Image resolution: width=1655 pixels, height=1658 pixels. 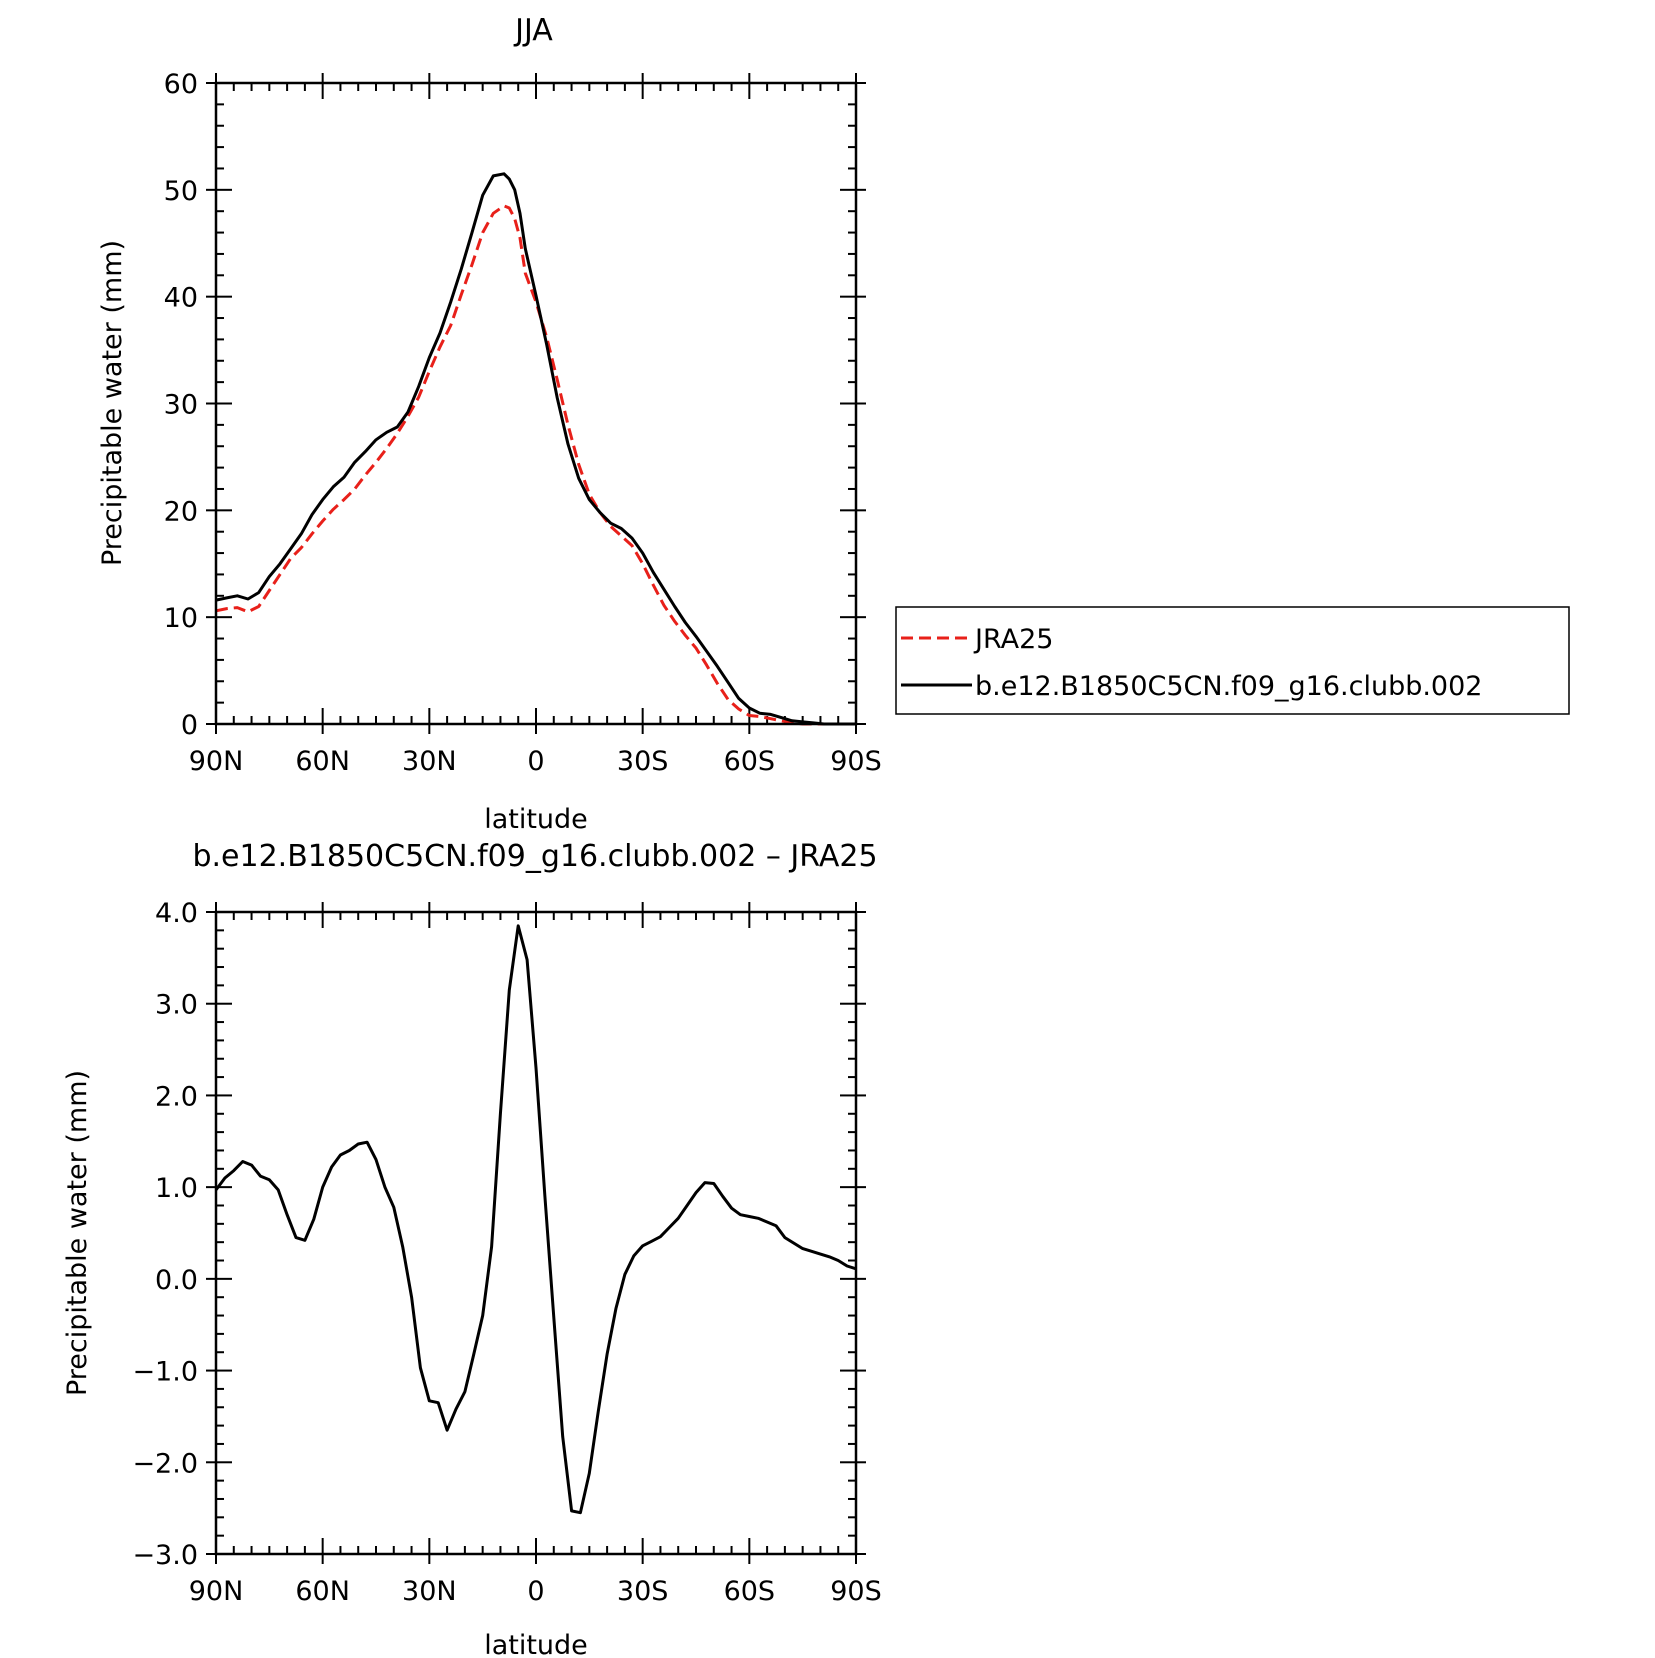 I want to click on y-tick-label: 1.0, so click(x=176, y=1188).